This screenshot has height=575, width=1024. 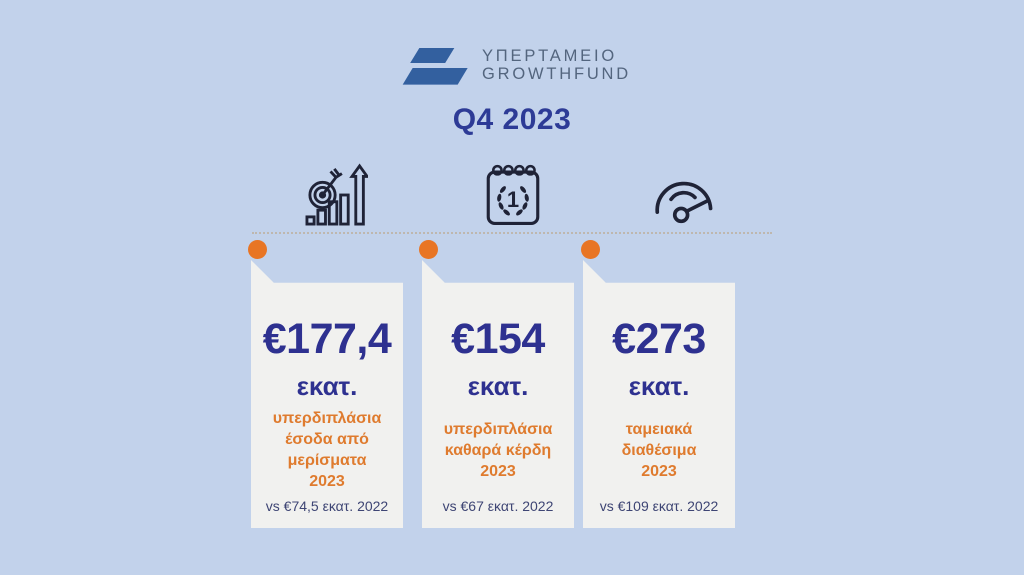 I want to click on target-arrow-growth-chart-icon, so click(x=336, y=195).